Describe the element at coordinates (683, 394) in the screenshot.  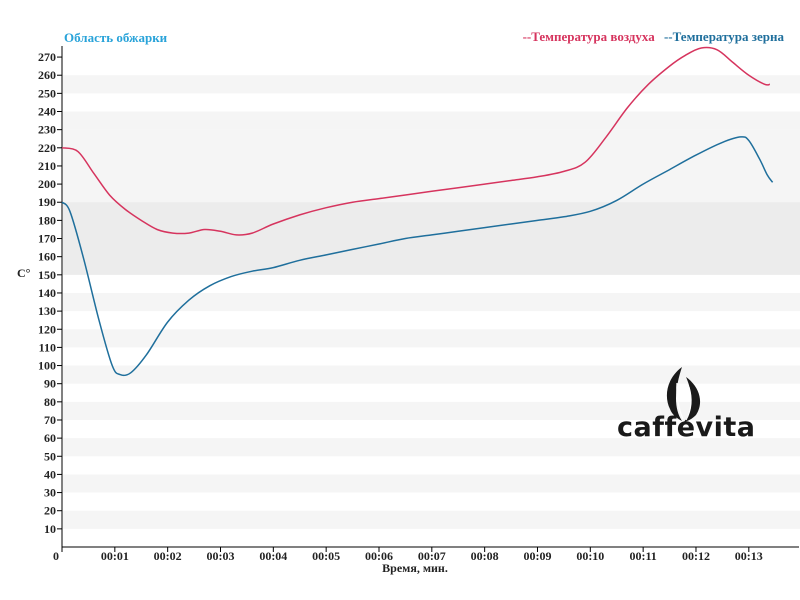
I see `flame-leaf-icon` at that location.